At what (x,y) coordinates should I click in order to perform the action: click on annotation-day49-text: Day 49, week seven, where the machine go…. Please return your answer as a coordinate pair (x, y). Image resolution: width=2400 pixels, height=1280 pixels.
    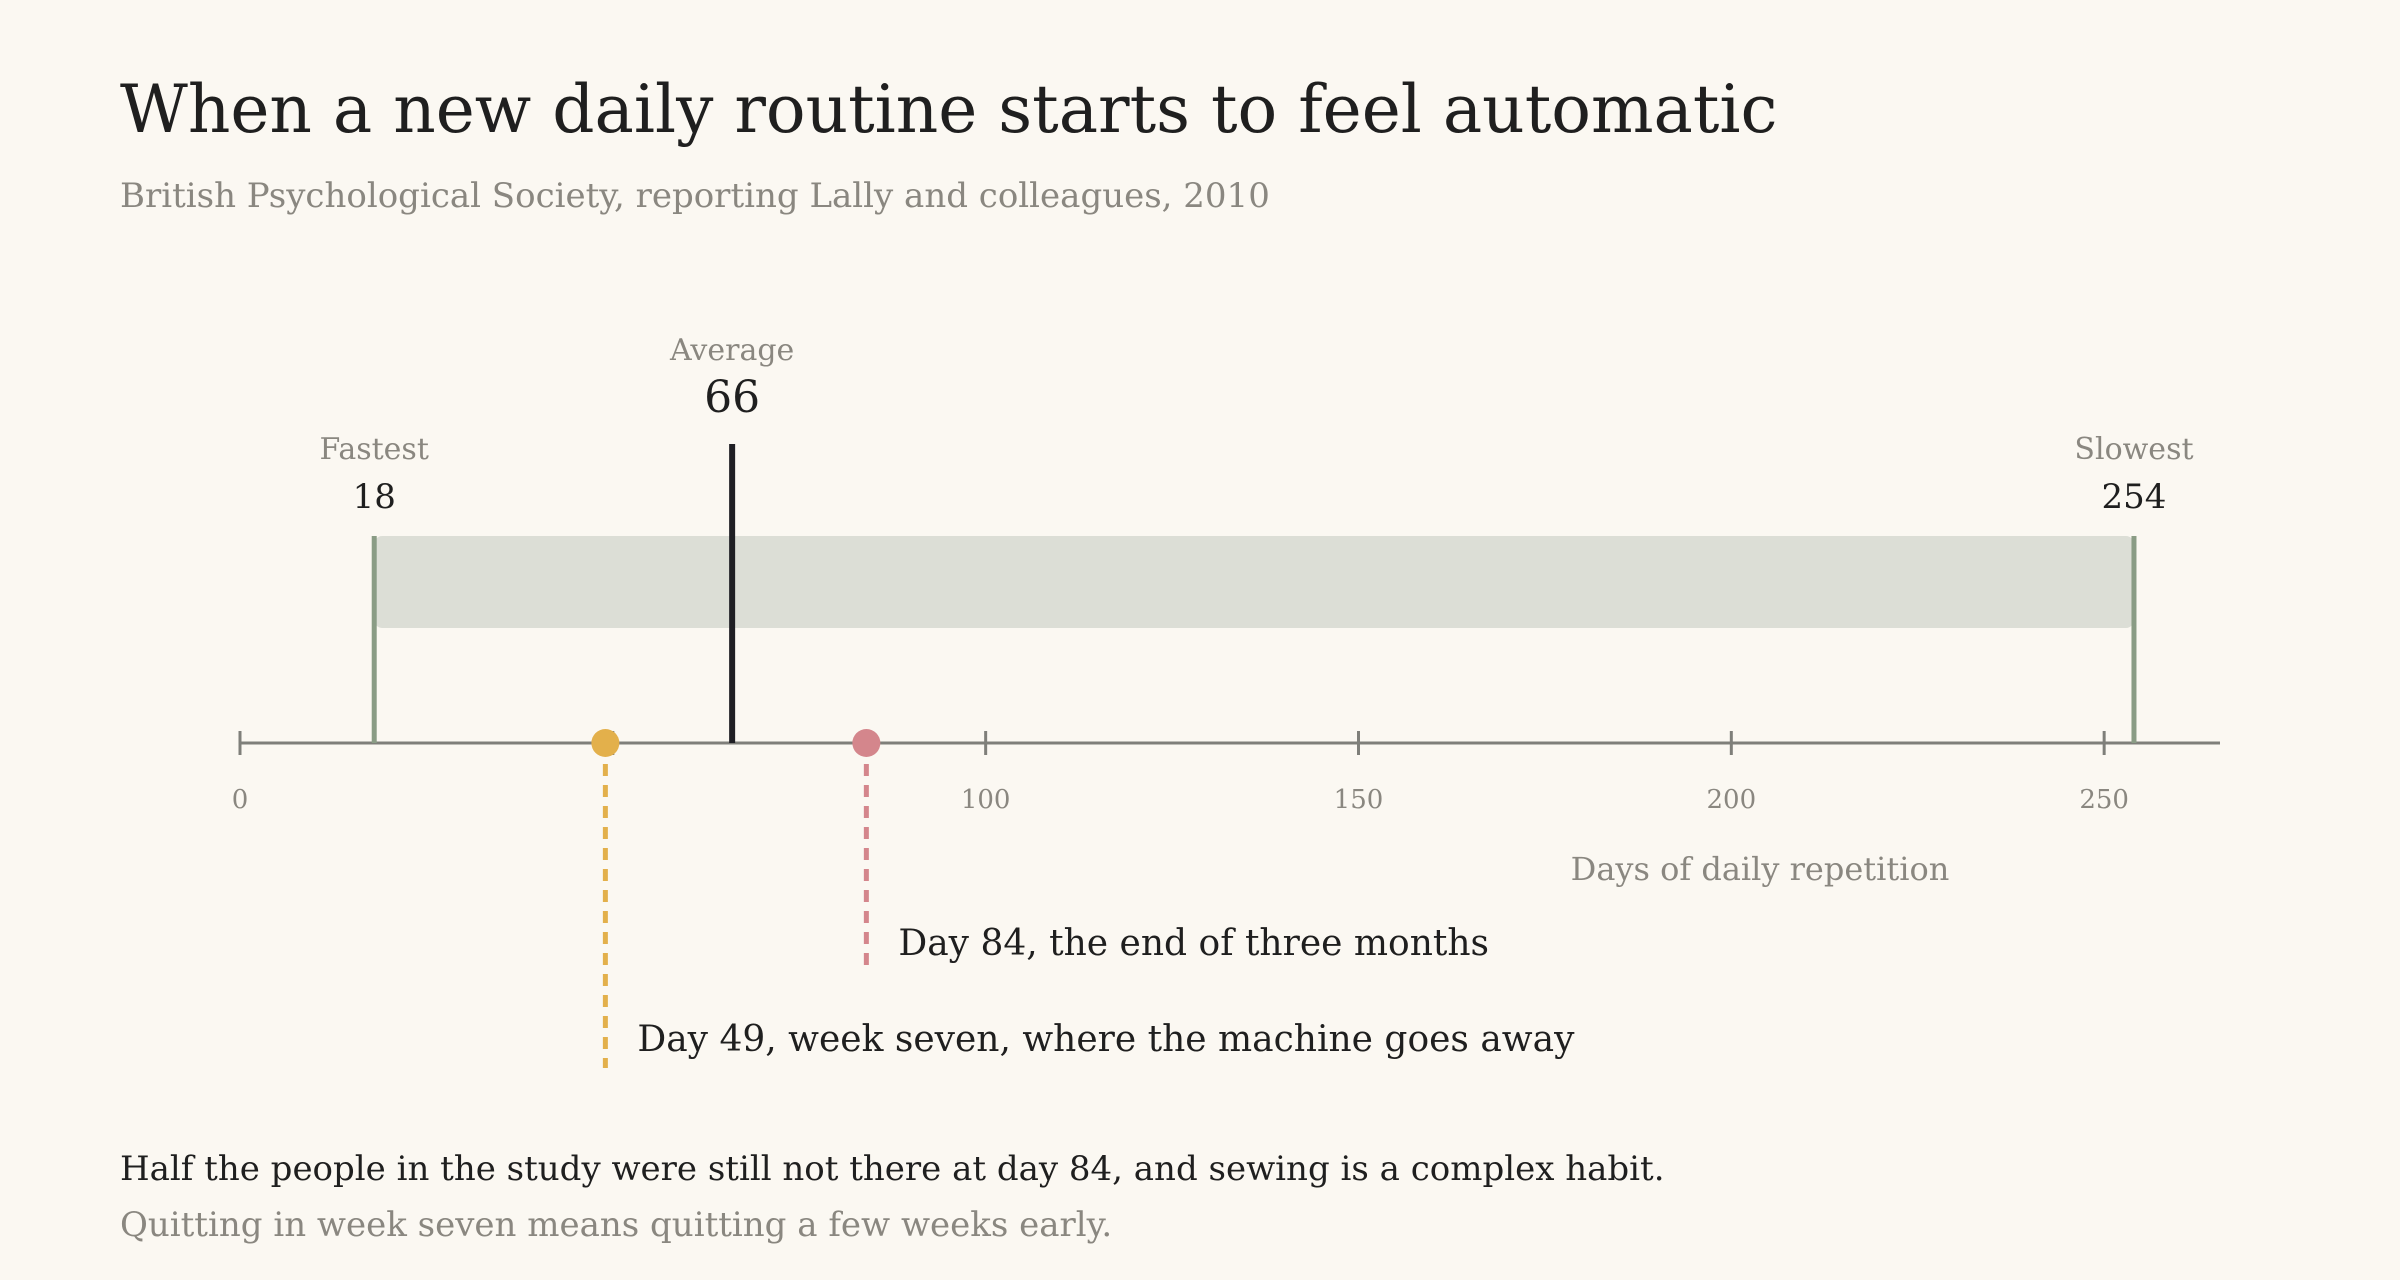
    Looking at the image, I should click on (1106, 1039).